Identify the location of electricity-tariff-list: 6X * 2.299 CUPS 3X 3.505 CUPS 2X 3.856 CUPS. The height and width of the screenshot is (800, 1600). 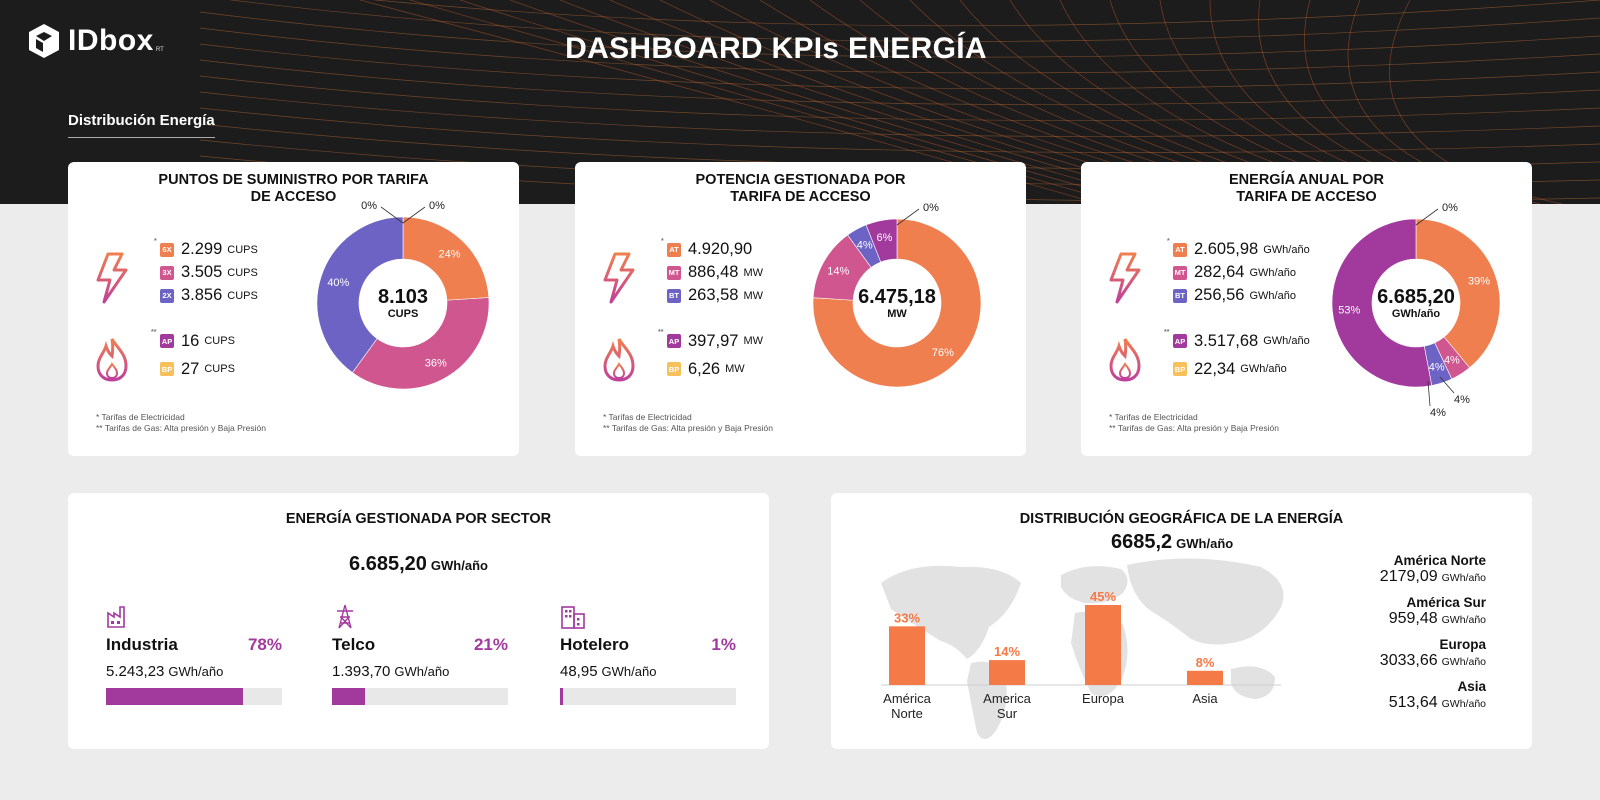
(206, 272).